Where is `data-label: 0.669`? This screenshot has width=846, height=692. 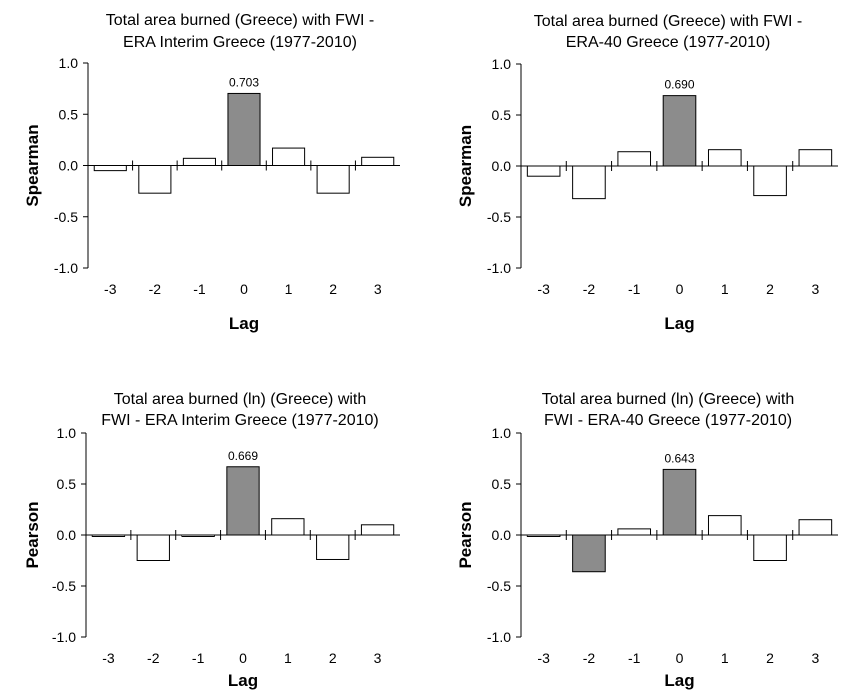 data-label: 0.669 is located at coordinates (243, 456).